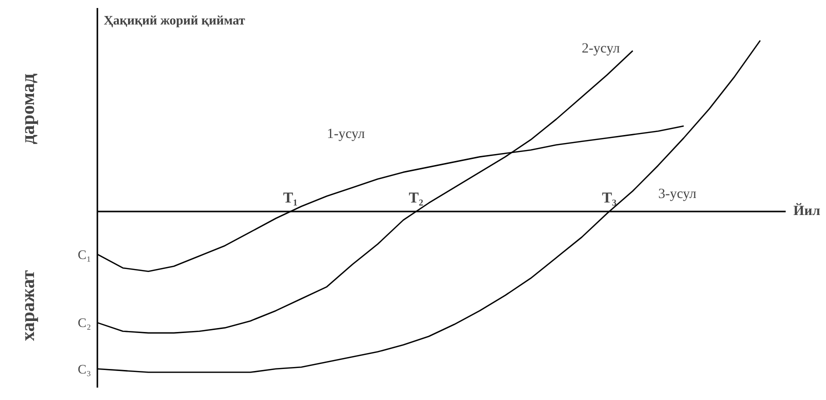 Image resolution: width=826 pixels, height=400 pixels. What do you see at coordinates (85, 368) in the screenshot?
I see `text: C₃` at bounding box center [85, 368].